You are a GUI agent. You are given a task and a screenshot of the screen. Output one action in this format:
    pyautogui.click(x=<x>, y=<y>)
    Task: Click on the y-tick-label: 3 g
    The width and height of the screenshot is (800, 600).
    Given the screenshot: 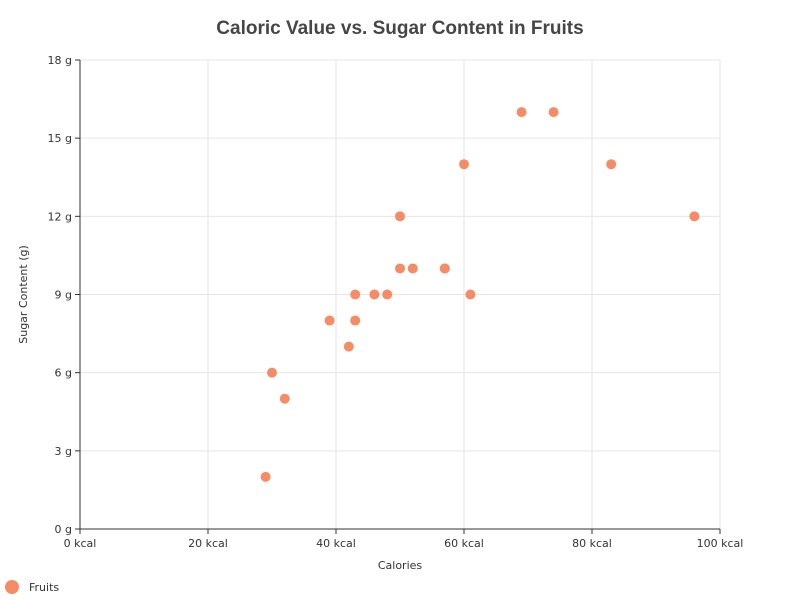 What is the action you would take?
    pyautogui.click(x=63, y=451)
    